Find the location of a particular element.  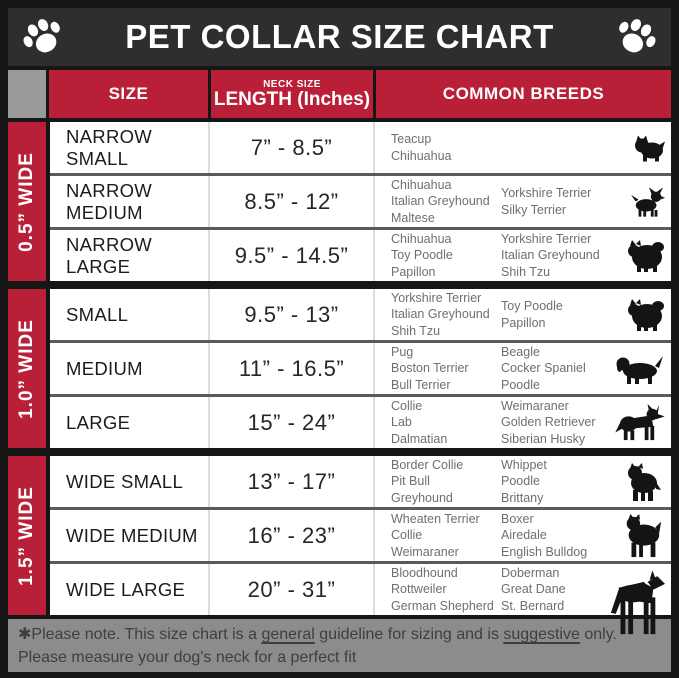

breeds-column-2: Boxer Airedale English Bulldog is located at coordinates (586, 535).